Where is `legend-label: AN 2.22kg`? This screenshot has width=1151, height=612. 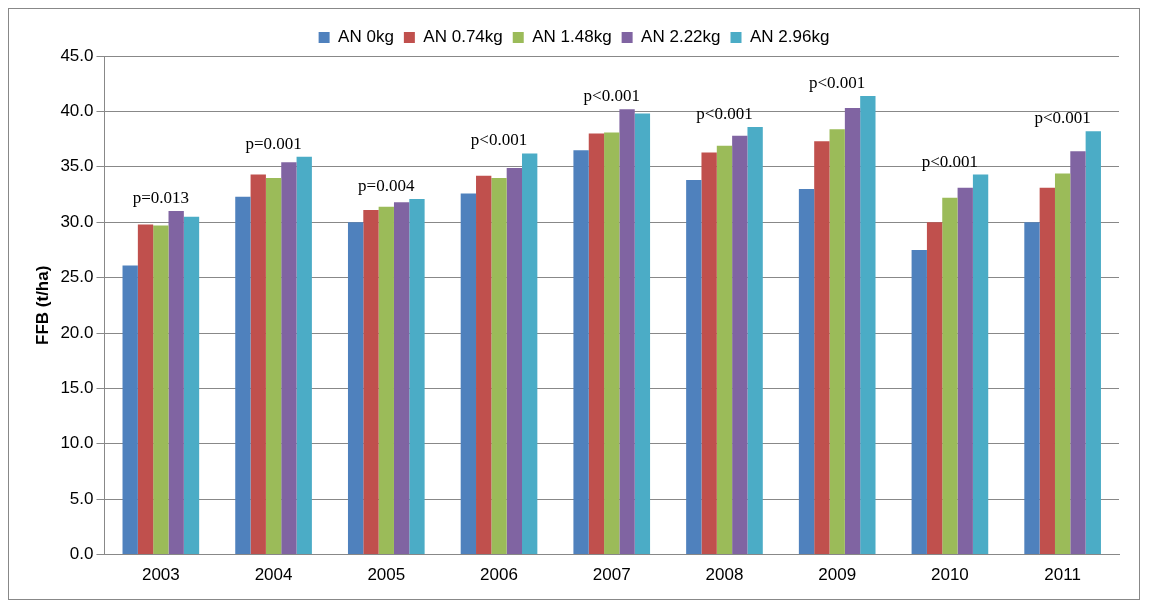
legend-label: AN 2.22kg is located at coordinates (681, 37).